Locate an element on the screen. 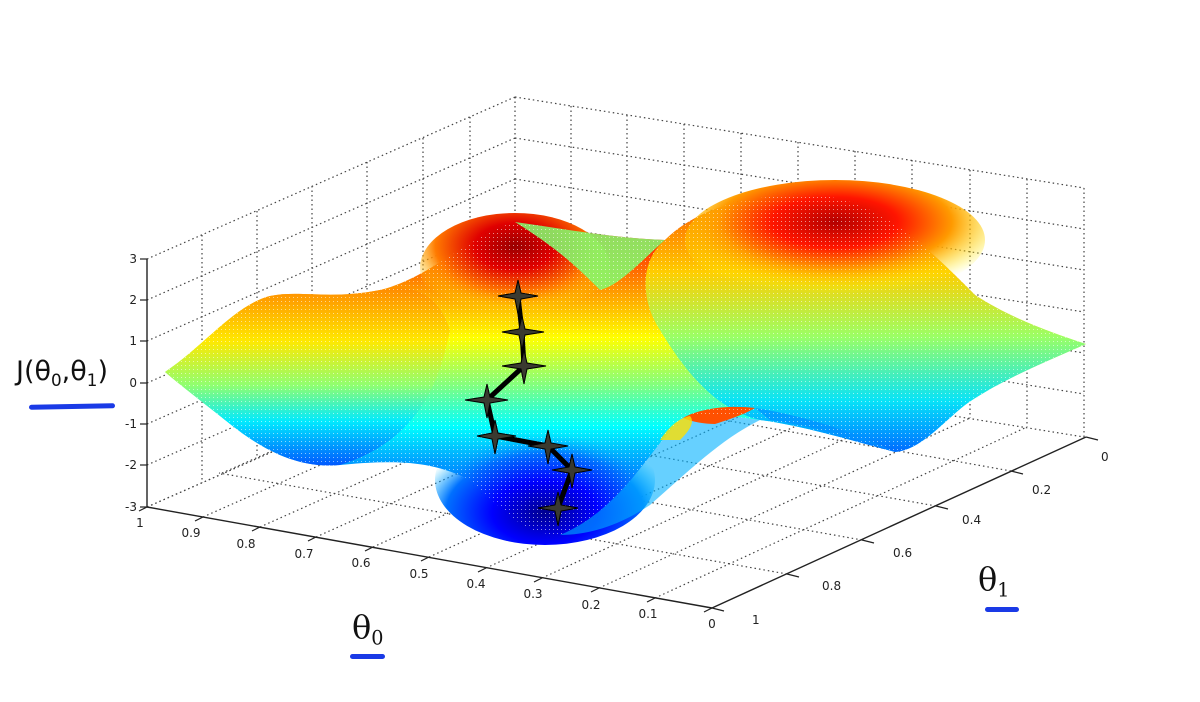 The width and height of the screenshot is (1200, 702). theta1-axis-tick-labels: 0 0.2 0.4 0.6 0.8 1 is located at coordinates (930, 538).